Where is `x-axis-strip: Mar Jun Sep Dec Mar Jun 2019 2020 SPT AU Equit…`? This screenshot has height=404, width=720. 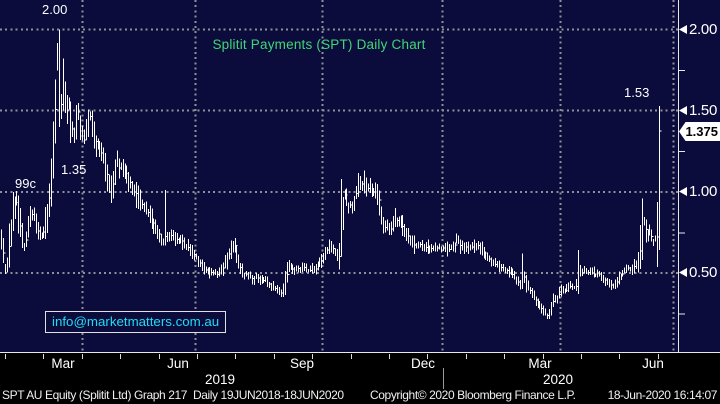 x-axis-strip: Mar Jun Sep Dec Mar Jun 2019 2020 SPT AU Equit… is located at coordinates (360, 378).